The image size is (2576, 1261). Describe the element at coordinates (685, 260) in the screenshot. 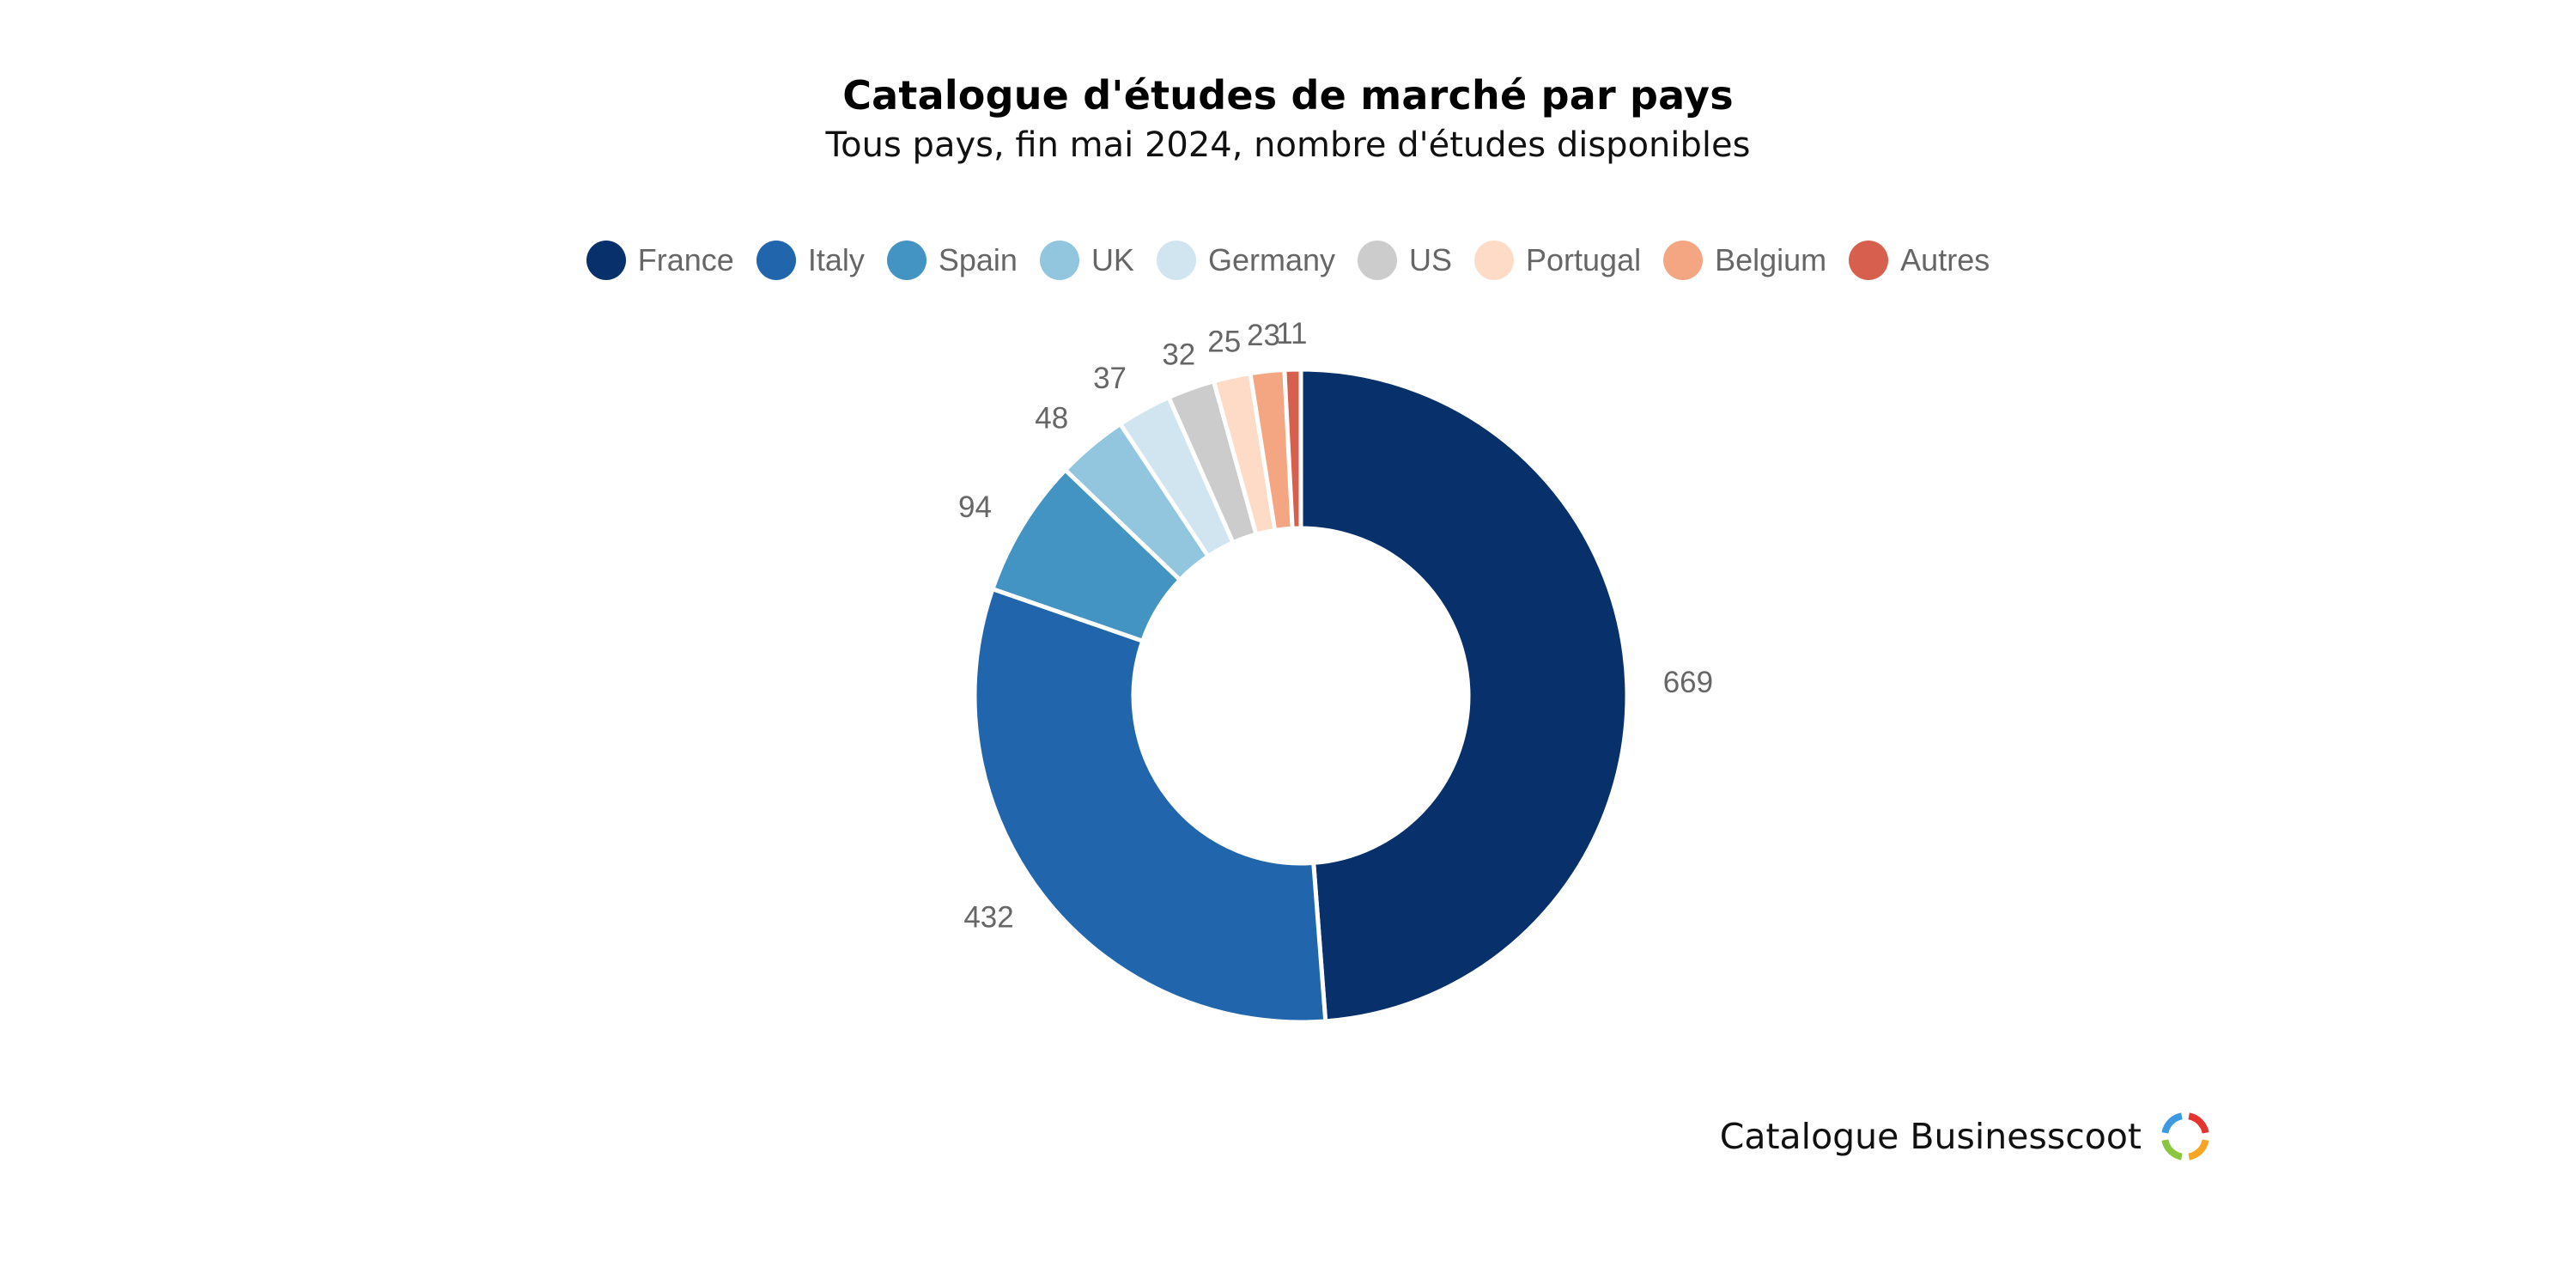

I see `legend-label: France` at that location.